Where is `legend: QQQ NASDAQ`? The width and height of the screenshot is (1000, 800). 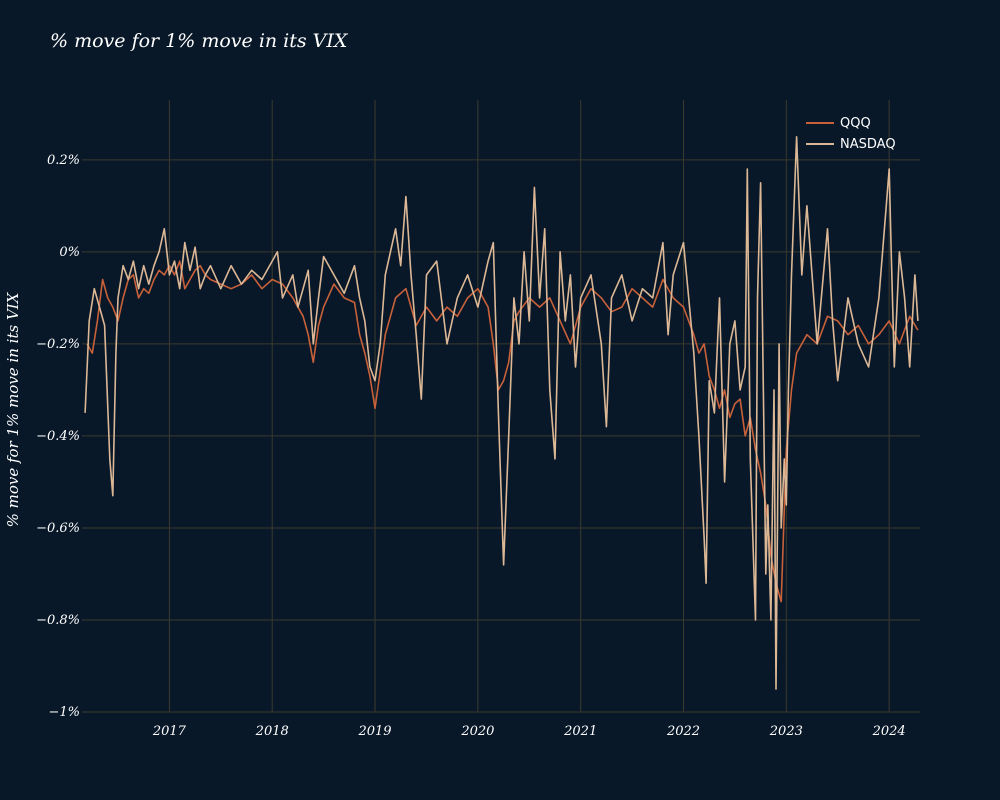
legend: QQQ NASDAQ is located at coordinates (851, 134).